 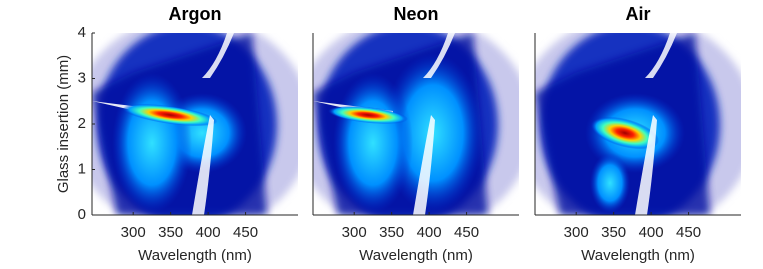 I want to click on panel-title: Argon, so click(x=195, y=14).